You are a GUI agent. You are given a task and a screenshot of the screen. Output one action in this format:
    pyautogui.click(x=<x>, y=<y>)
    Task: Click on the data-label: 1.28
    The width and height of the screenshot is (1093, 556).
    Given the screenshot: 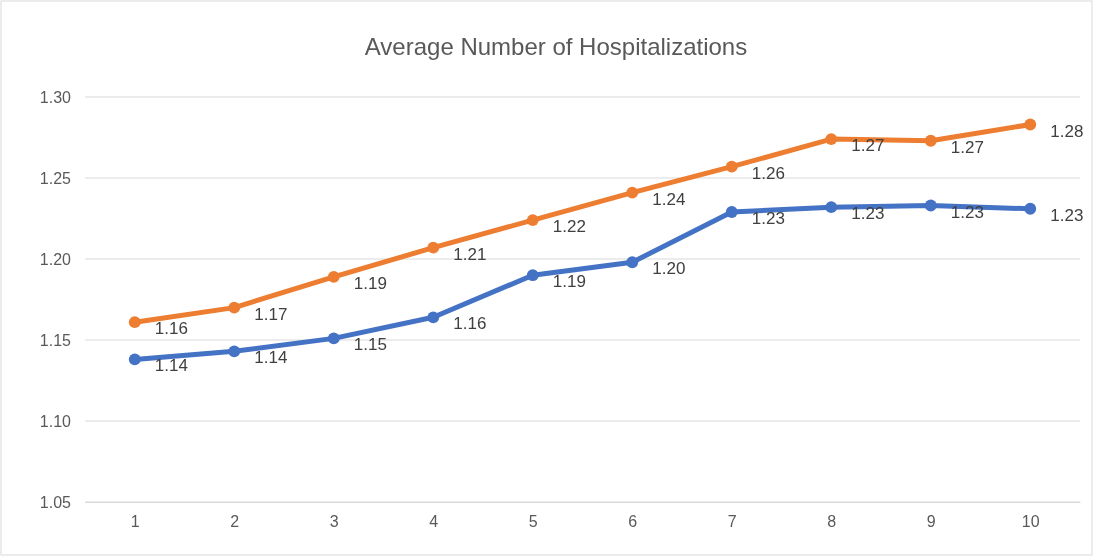 What is the action you would take?
    pyautogui.click(x=1067, y=131)
    